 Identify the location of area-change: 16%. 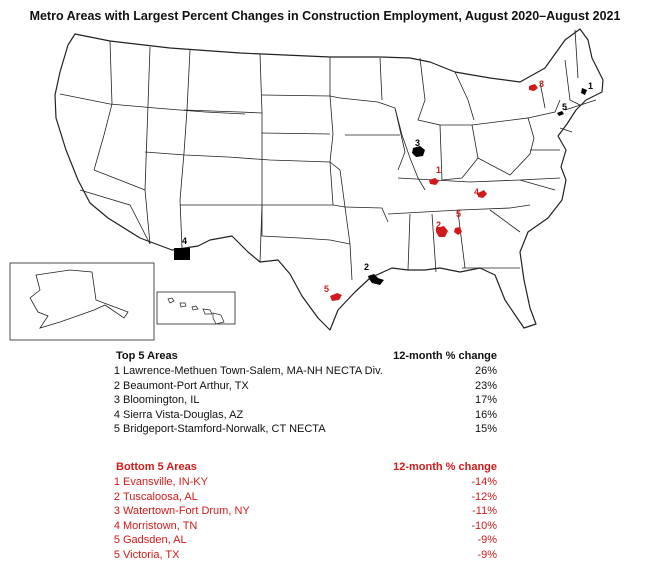
(485, 414).